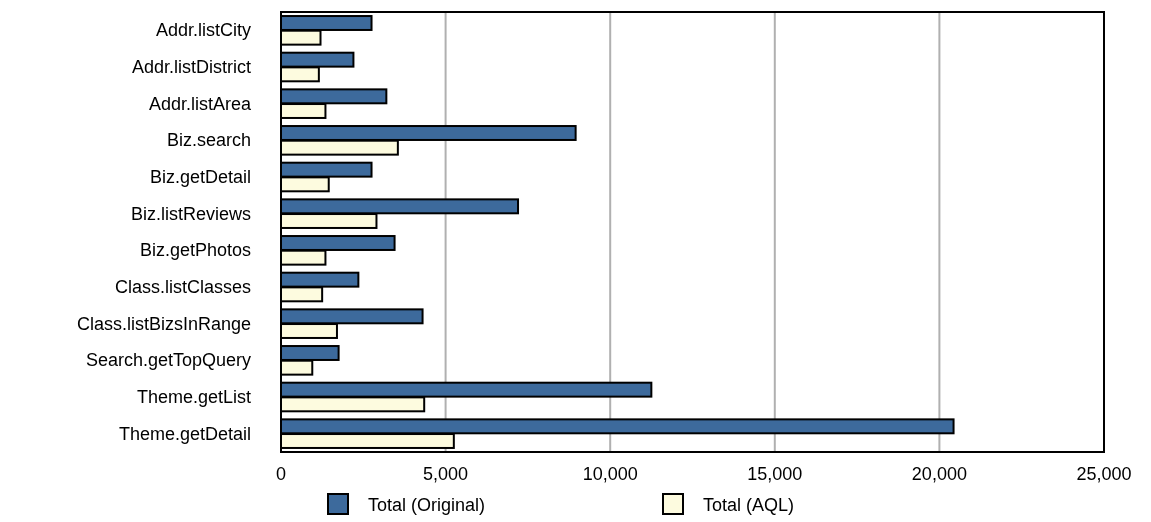 This screenshot has height=522, width=1151. I want to click on y-tick-label: Class.listBizsInRange, so click(163, 323).